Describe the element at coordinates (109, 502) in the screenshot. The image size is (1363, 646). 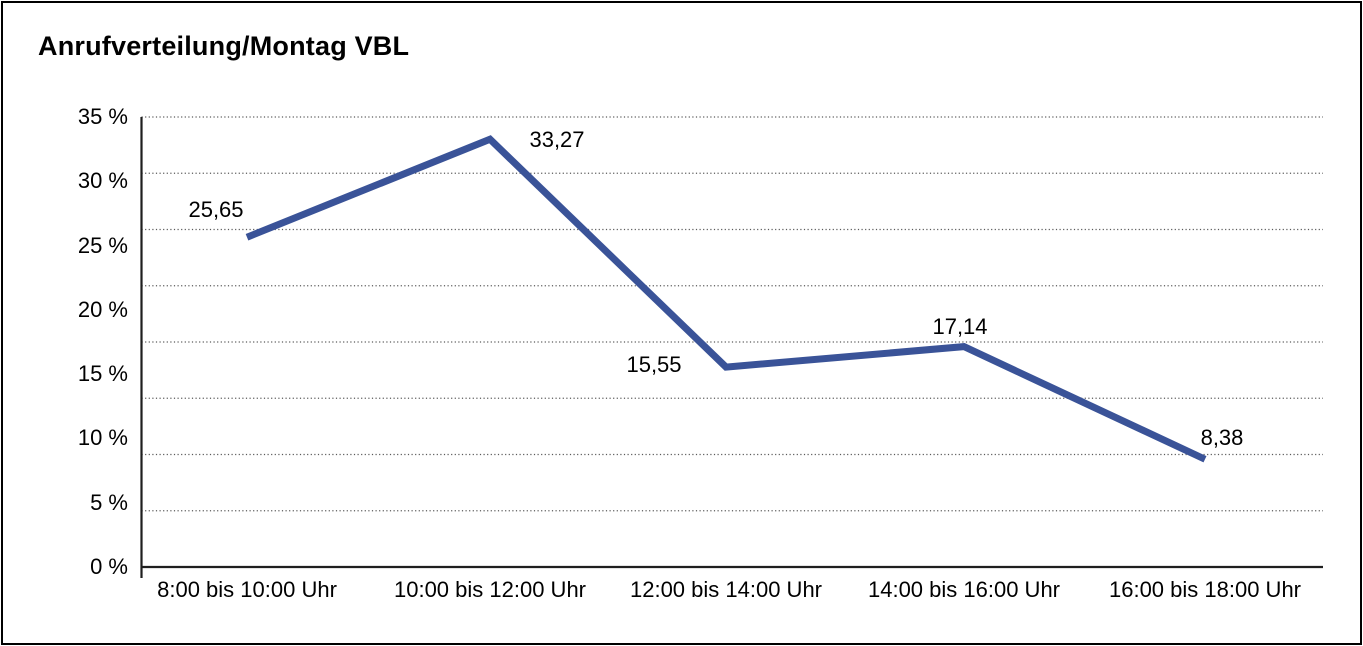
I see `y-axis-tick-label: 5 %` at that location.